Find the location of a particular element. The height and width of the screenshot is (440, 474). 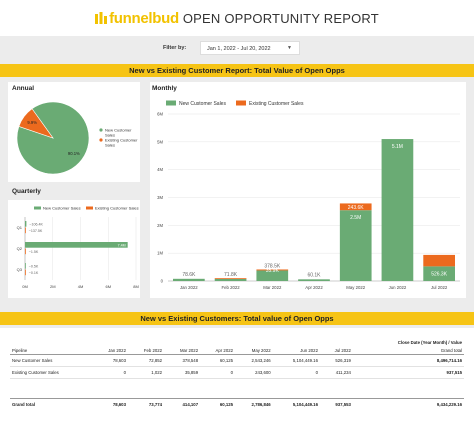

table-cell: 937,515 is located at coordinates (408, 372).